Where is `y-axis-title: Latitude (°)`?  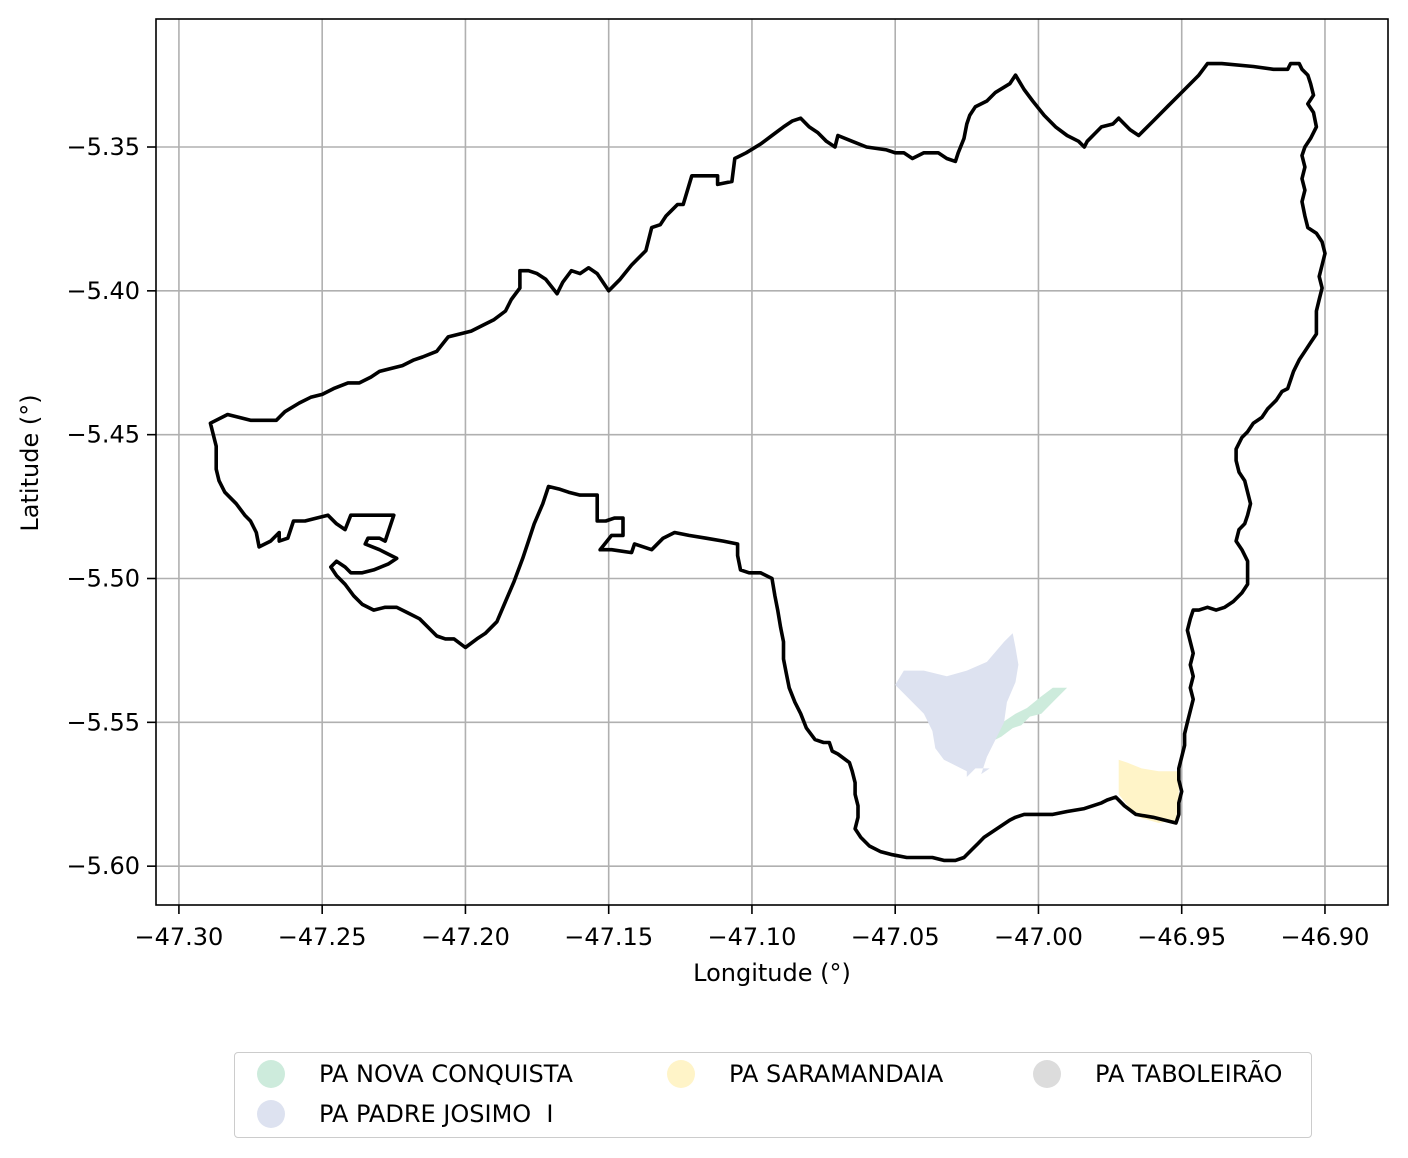 y-axis-title: Latitude (°) is located at coordinates (30, 462).